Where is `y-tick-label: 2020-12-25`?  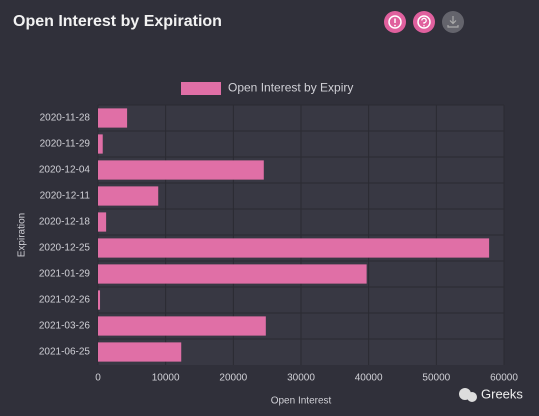
y-tick-label: 2020-12-25 is located at coordinates (65, 248).